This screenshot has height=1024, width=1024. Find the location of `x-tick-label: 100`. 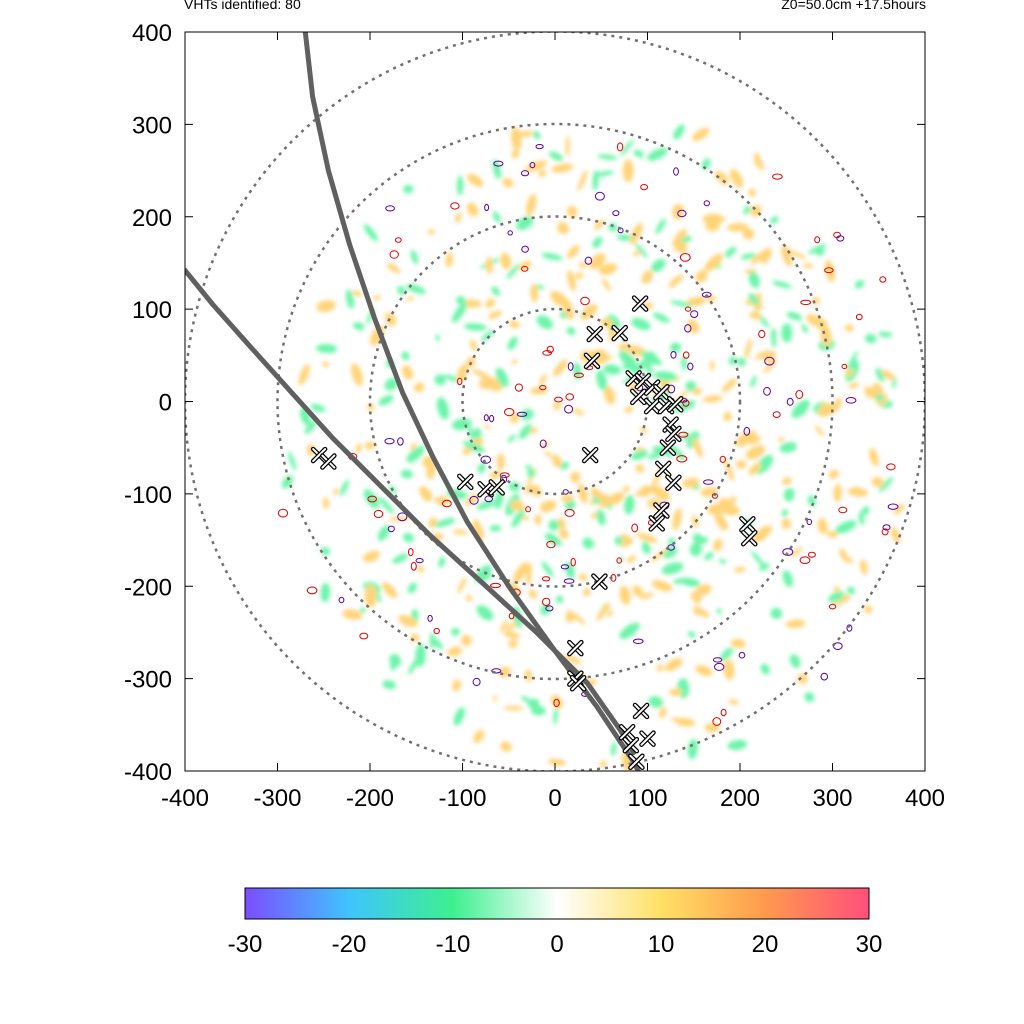

x-tick-label: 100 is located at coordinates (647, 798).